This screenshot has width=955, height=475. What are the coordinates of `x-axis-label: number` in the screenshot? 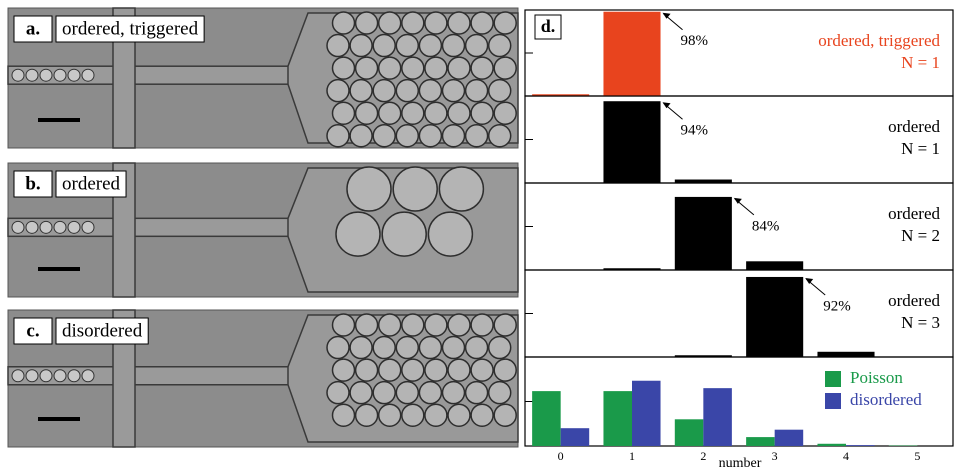 It's located at (740, 463).